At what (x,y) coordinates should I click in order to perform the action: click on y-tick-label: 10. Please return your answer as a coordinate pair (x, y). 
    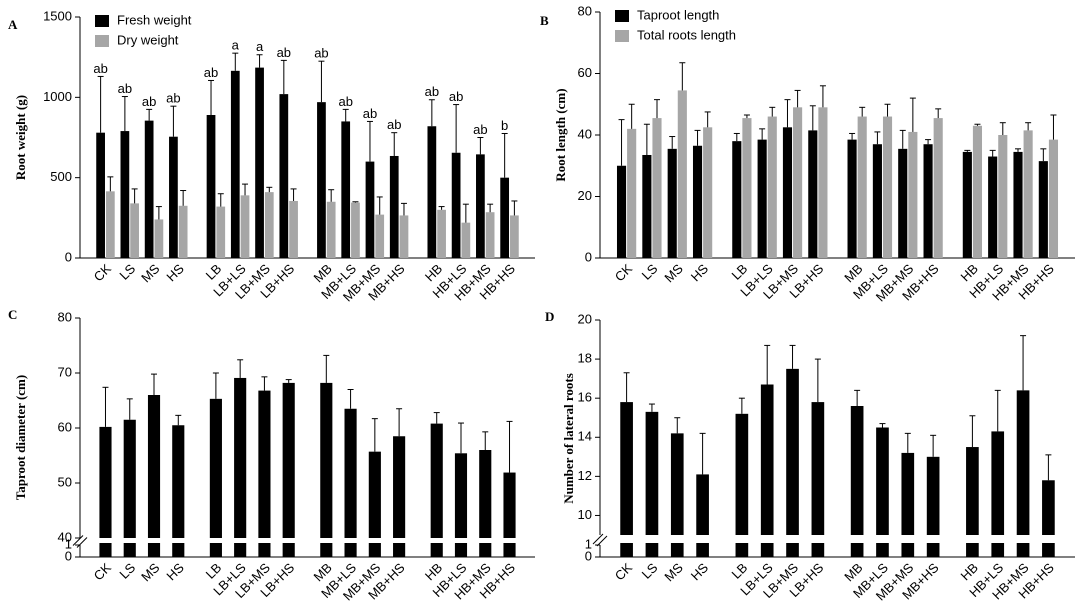
    Looking at the image, I should click on (585, 514).